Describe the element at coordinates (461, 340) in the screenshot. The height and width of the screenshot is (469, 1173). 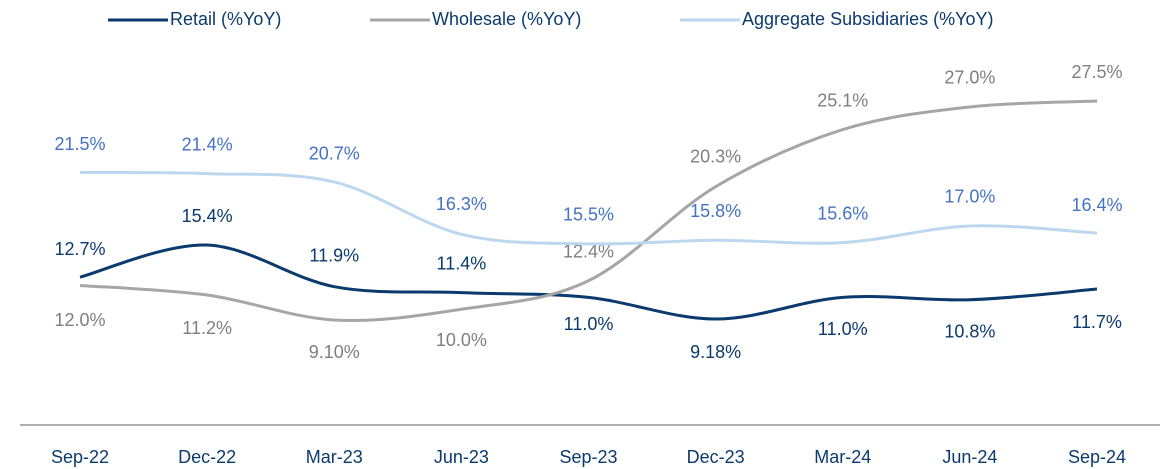
I see `data-label: 10.0%` at that location.